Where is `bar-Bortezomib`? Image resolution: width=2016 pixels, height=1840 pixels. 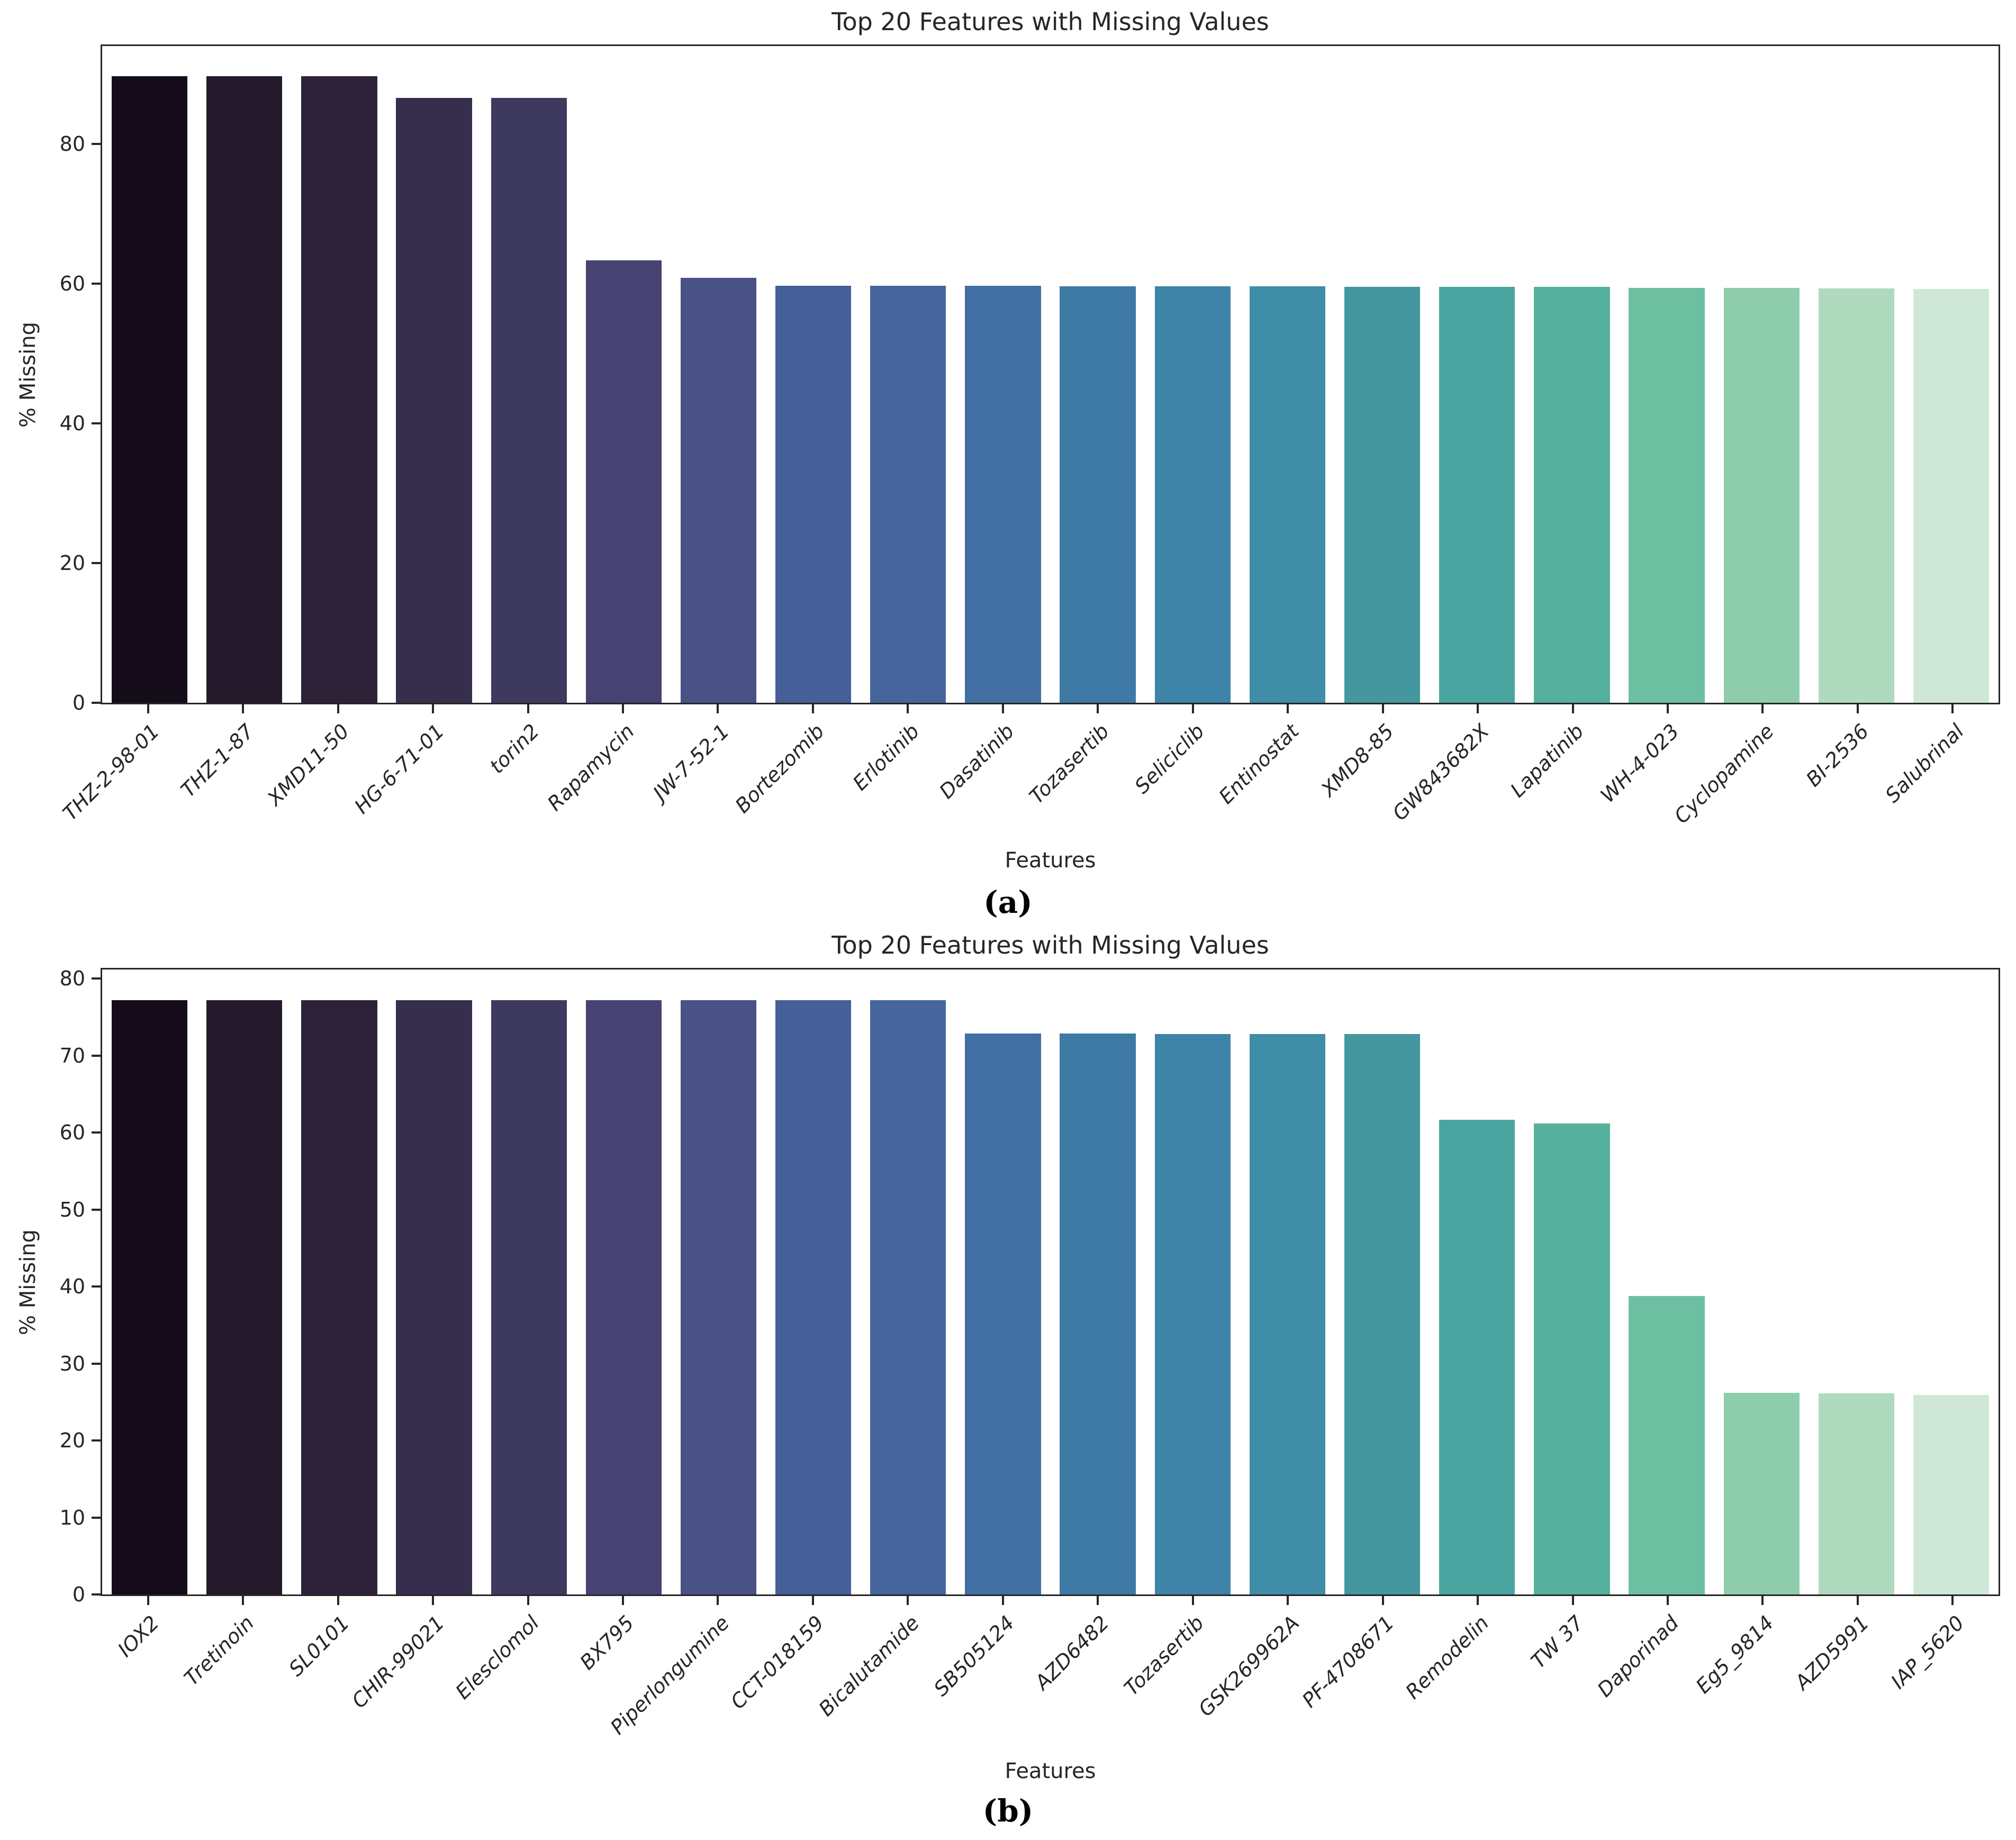 bar-Bortezomib is located at coordinates (814, 494).